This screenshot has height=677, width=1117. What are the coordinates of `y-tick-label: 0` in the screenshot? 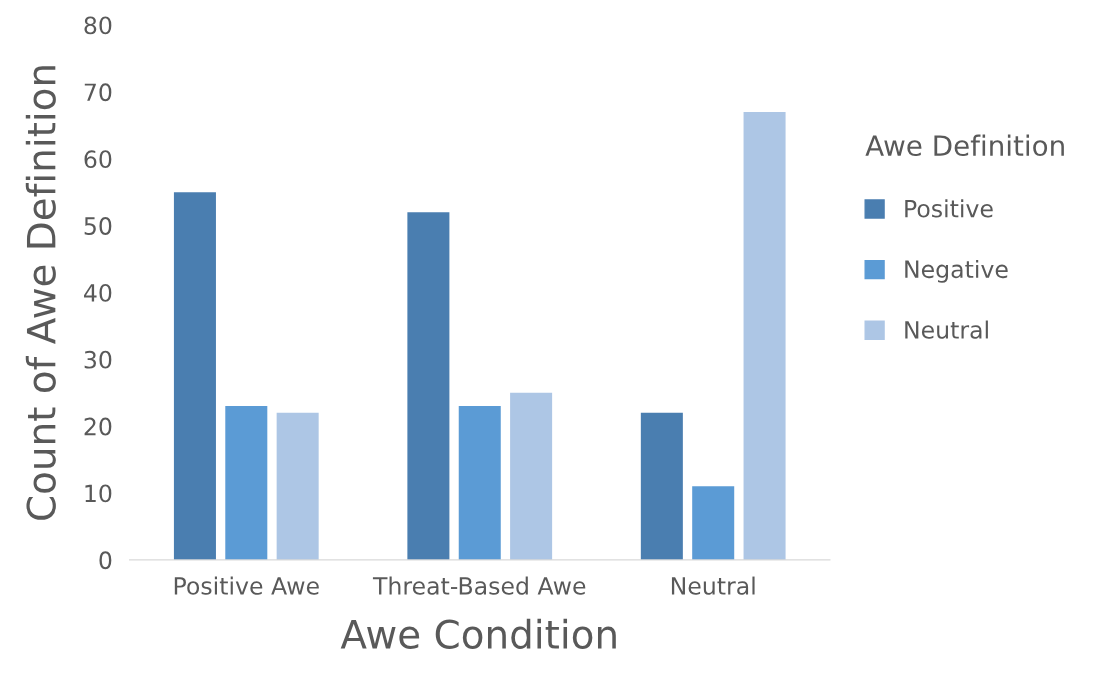 It's located at (105, 560).